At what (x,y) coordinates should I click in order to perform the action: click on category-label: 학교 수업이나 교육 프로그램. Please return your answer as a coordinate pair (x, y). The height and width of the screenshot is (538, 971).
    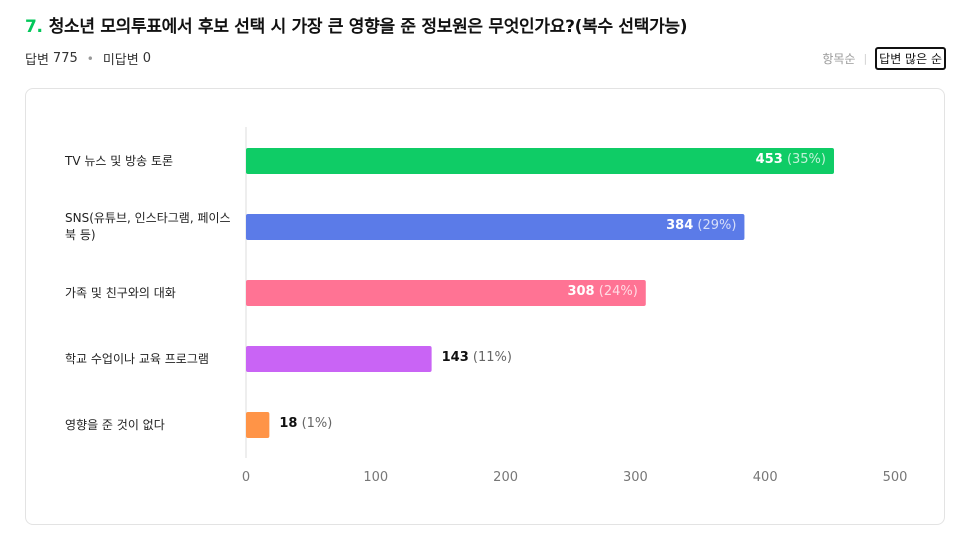
    Looking at the image, I should click on (137, 358).